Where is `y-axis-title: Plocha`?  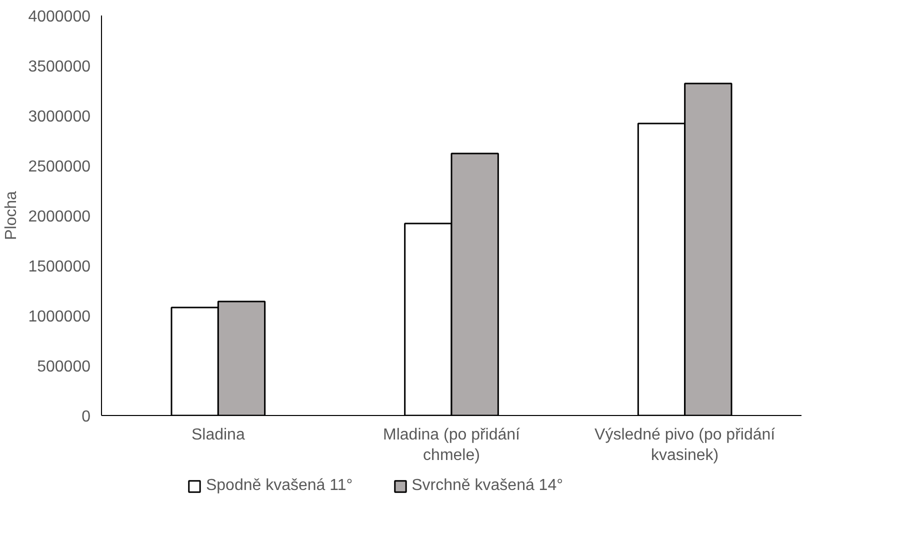 y-axis-title: Plocha is located at coordinates (11, 215).